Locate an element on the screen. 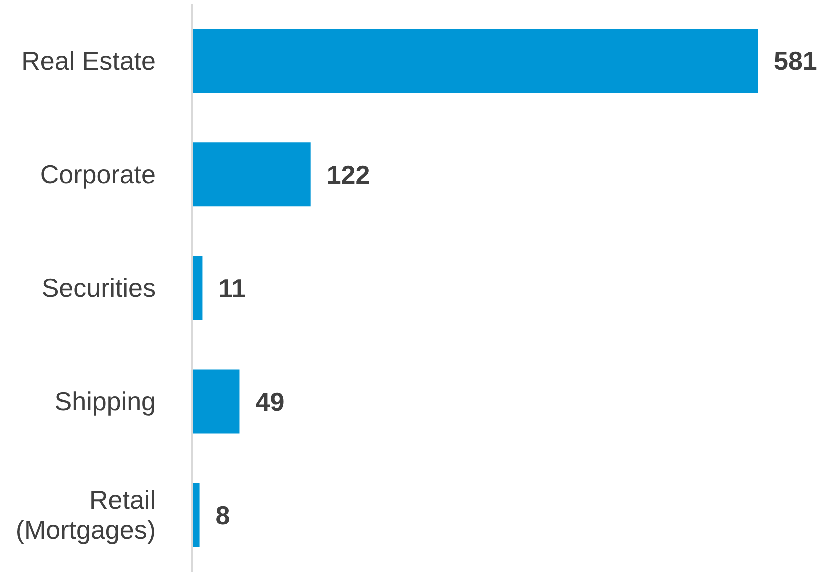 This screenshot has height=574, width=823. y-tick-label: Real Estate is located at coordinates (89, 61).